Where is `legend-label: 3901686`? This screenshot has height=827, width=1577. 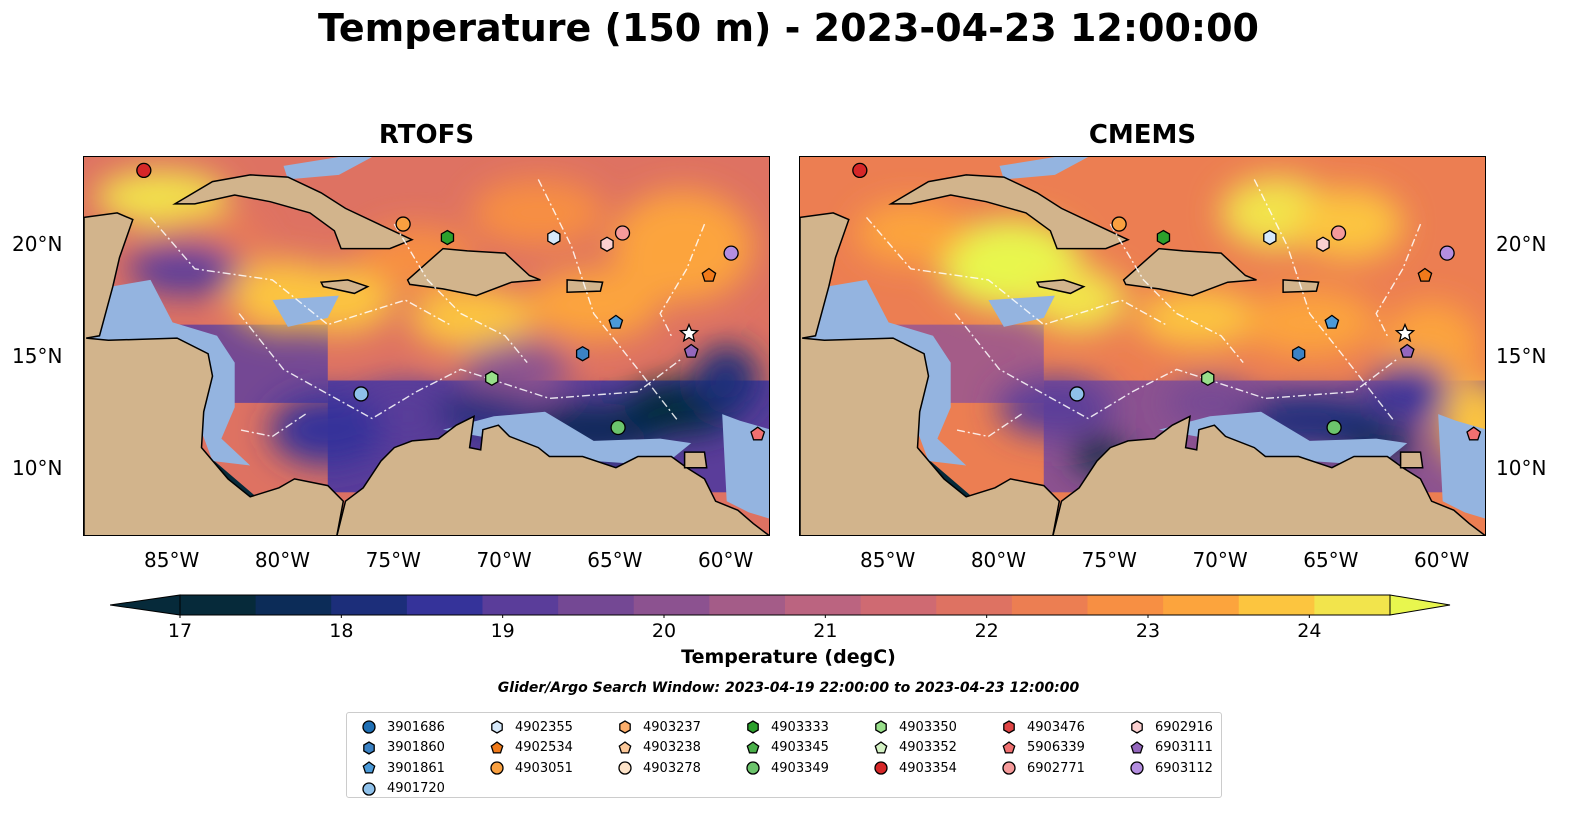 legend-label: 3901686 is located at coordinates (416, 727).